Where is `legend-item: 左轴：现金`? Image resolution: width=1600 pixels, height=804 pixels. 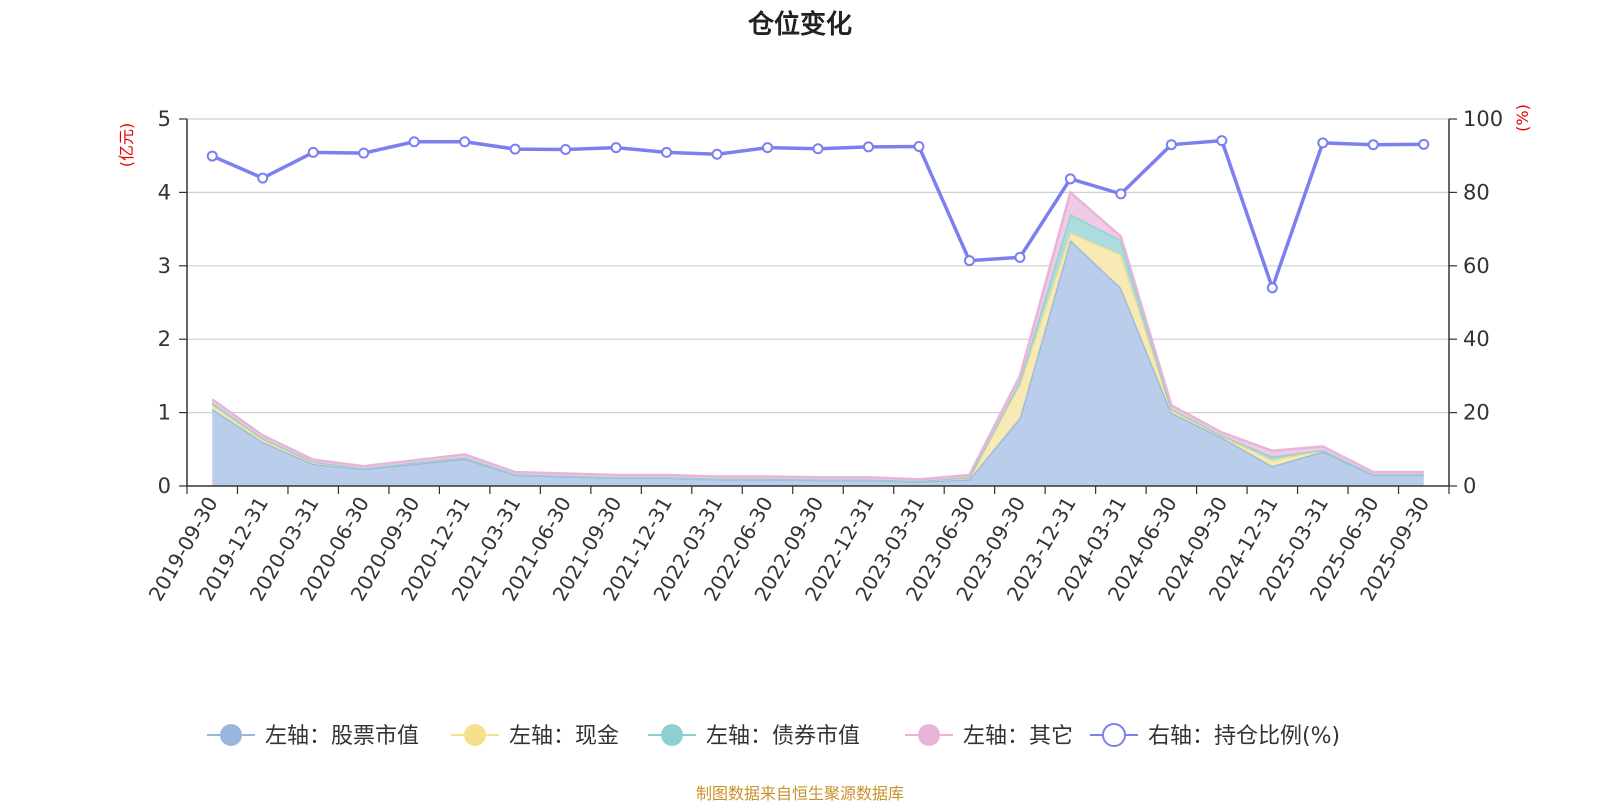
legend-item: 左轴：现金 is located at coordinates (535, 736).